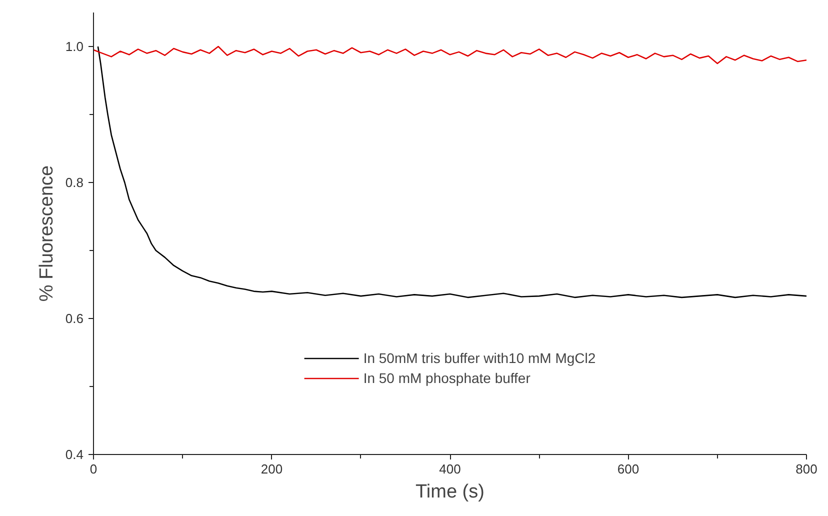 This screenshot has height=516, width=828. I want to click on legend-label: In 50mM tris buffer with10 mM MgCl2, so click(479, 358).